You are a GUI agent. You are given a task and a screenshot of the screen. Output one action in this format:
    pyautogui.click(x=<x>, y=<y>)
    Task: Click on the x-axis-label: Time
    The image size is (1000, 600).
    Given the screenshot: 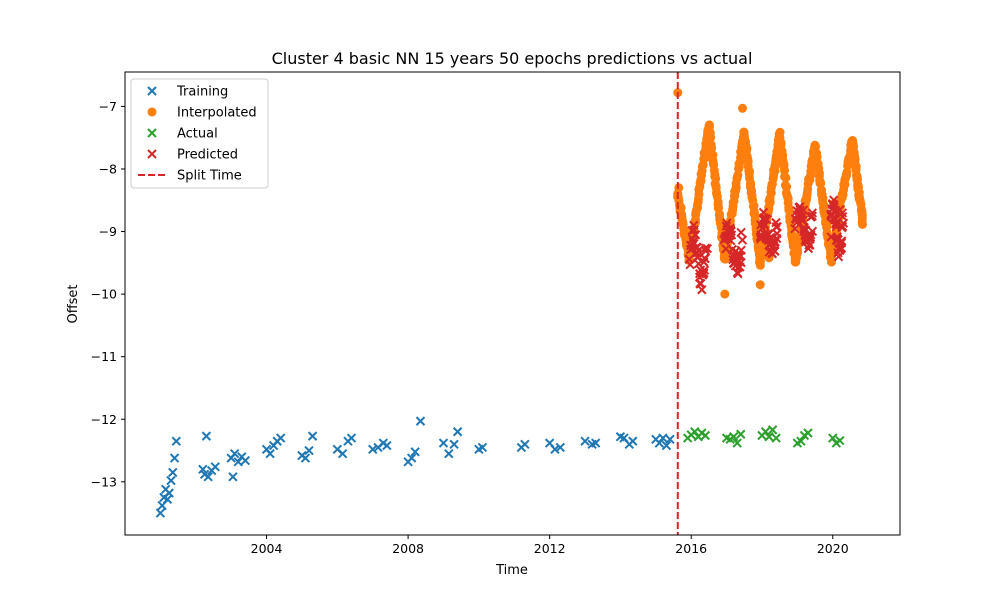 What is the action you would take?
    pyautogui.click(x=511, y=570)
    